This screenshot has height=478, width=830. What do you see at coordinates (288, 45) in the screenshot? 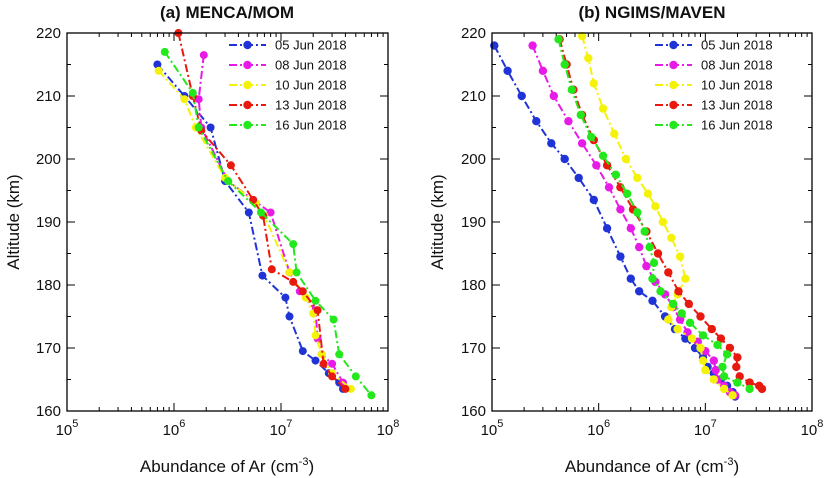
I see `legend-item: 05 Jun 2018` at bounding box center [288, 45].